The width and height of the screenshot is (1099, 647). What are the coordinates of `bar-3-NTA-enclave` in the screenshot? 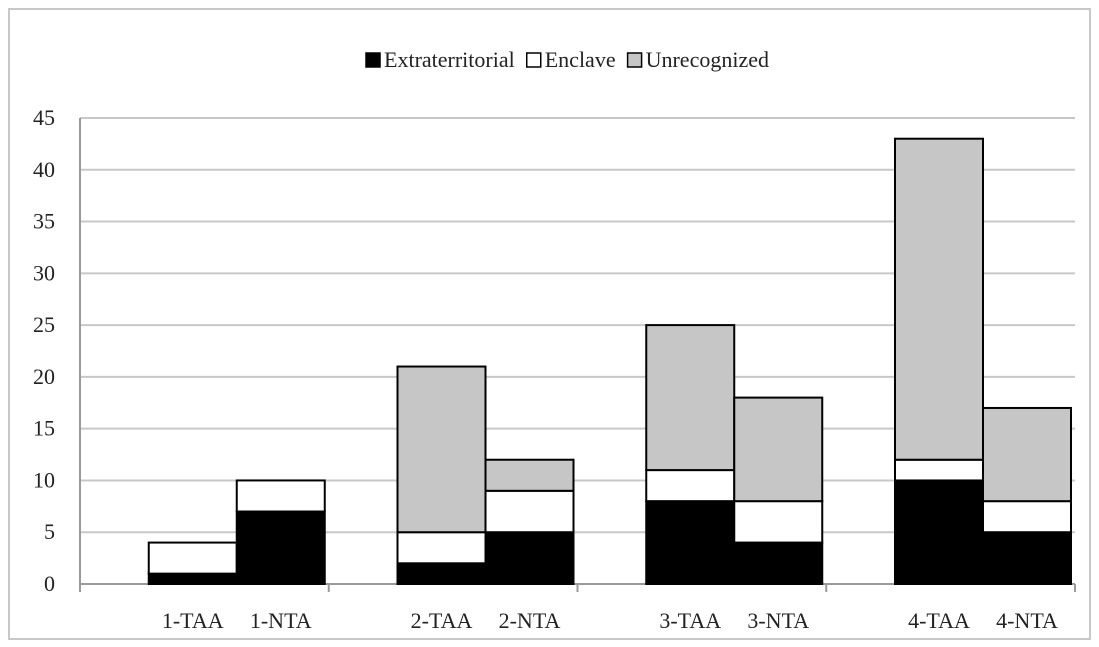 It's located at (778, 522).